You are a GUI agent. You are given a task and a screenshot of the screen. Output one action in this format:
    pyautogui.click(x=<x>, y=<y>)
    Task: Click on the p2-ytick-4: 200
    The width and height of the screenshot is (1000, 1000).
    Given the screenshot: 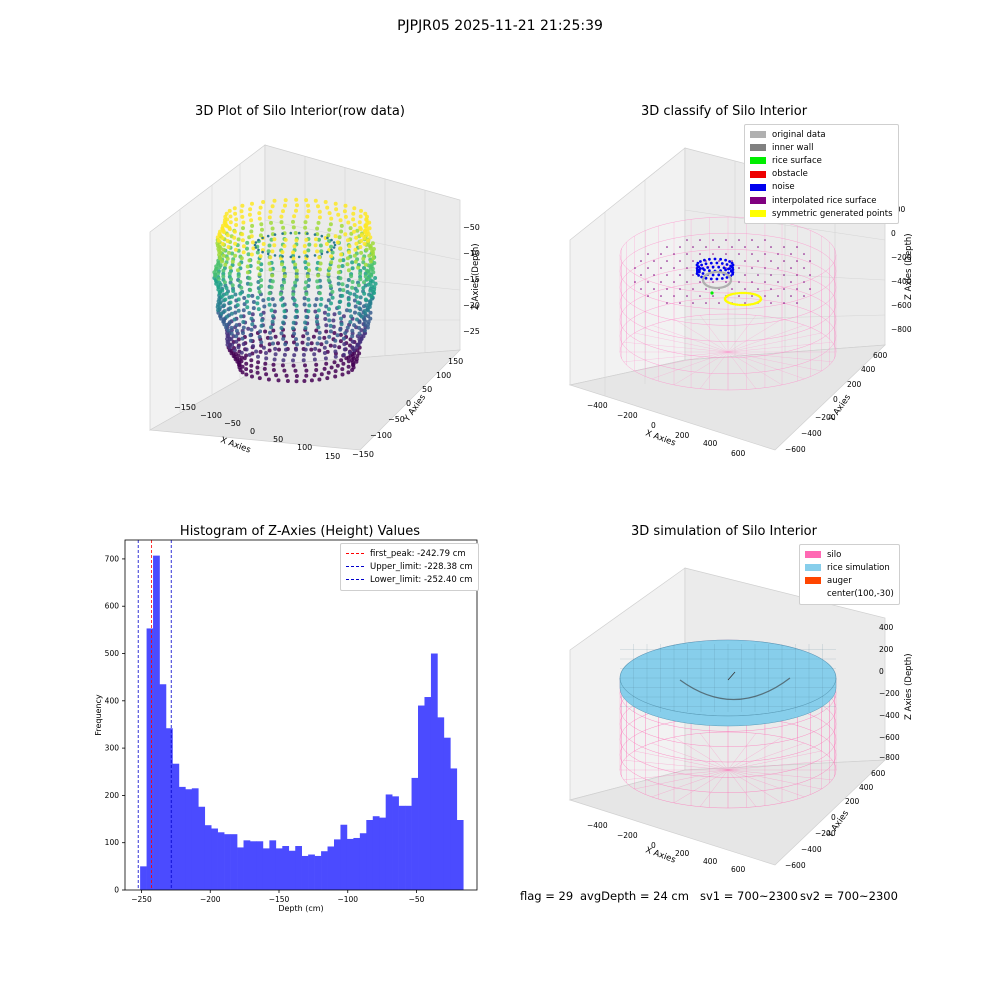 What is the action you would take?
    pyautogui.click(x=854, y=384)
    